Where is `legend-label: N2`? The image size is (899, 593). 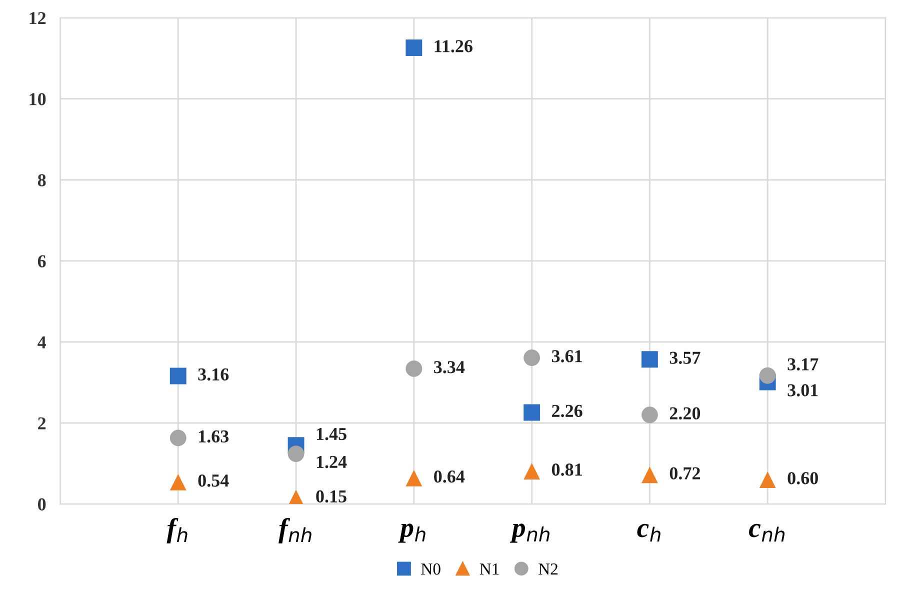 legend-label: N2 is located at coordinates (548, 568).